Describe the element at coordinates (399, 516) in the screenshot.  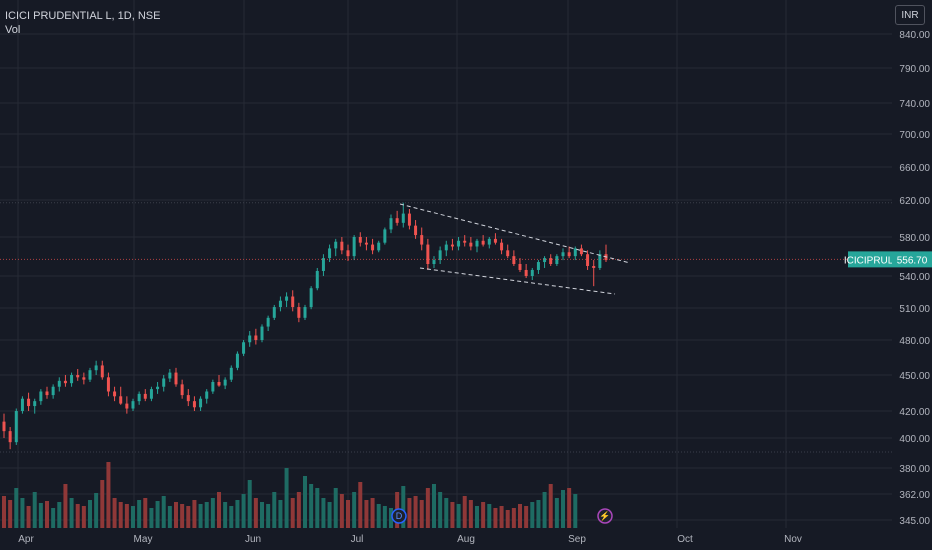
I see `dividend-icon: D` at that location.